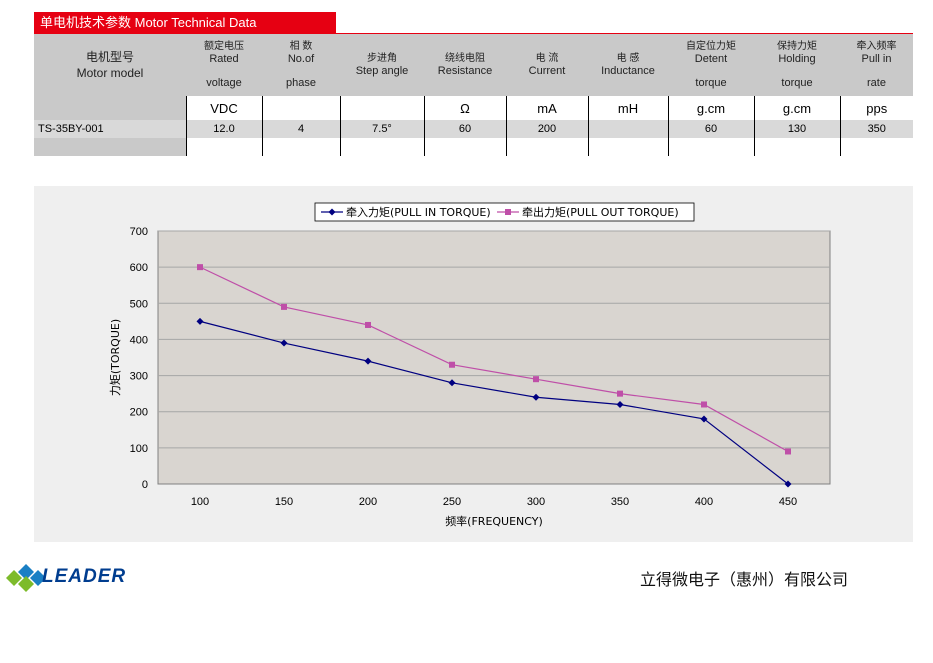 This screenshot has height=663, width=933. What do you see at coordinates (465, 71) in the screenshot?
I see `header-en: Resistance` at bounding box center [465, 71].